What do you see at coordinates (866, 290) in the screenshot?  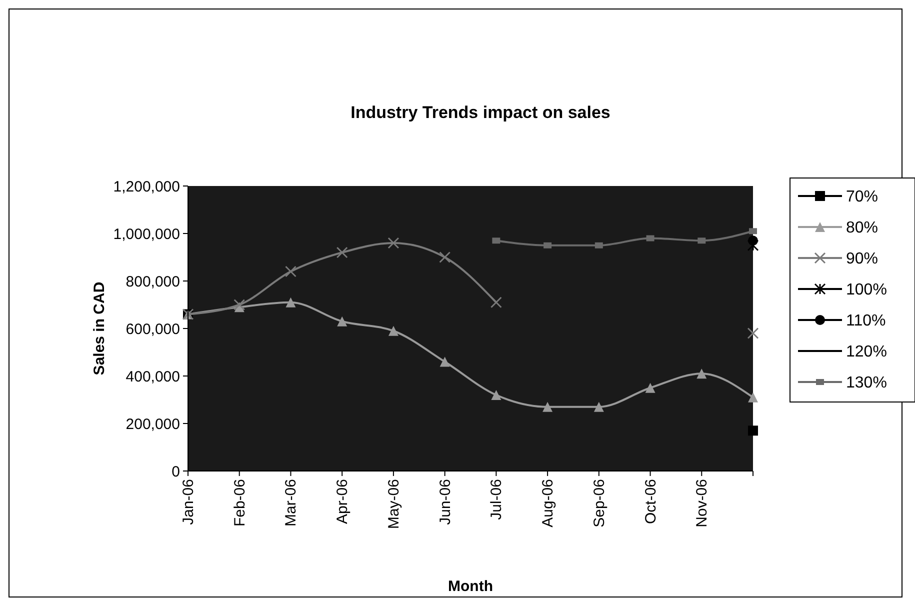 I see `legend-label: 100%` at bounding box center [866, 290].